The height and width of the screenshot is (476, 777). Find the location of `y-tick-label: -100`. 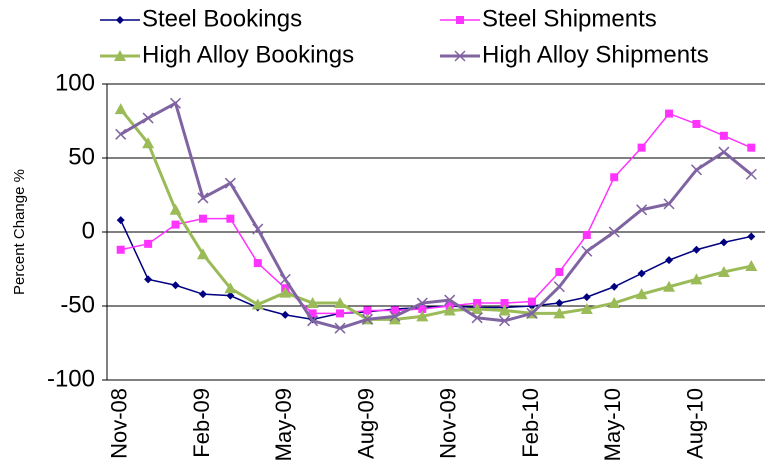

y-tick-label: -100 is located at coordinates (71, 378).